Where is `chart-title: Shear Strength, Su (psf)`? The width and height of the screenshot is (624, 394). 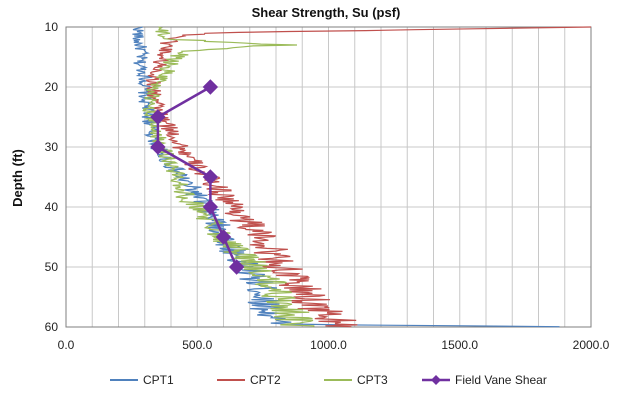
chart-title: Shear Strength, Su (psf) is located at coordinates (326, 12).